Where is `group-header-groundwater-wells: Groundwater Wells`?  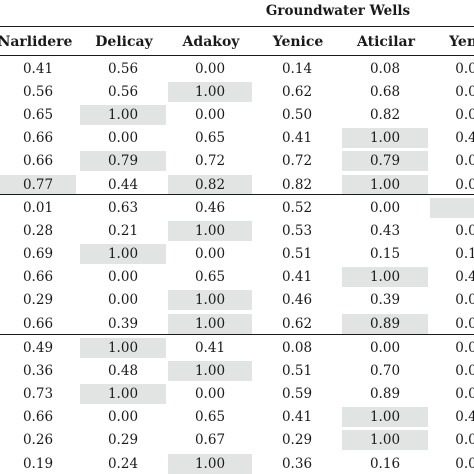 group-header-groundwater-wells: Groundwater Wells is located at coordinates (338, 11).